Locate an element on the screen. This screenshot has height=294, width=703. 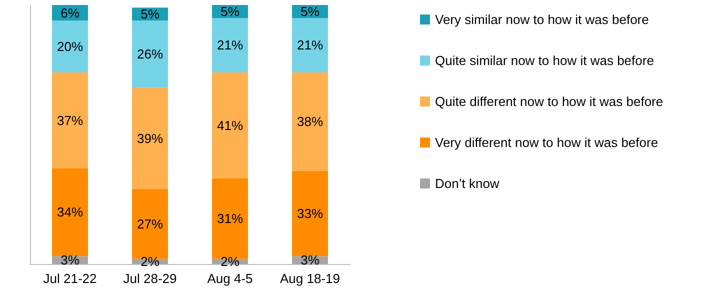
data-label: 31% is located at coordinates (230, 218).